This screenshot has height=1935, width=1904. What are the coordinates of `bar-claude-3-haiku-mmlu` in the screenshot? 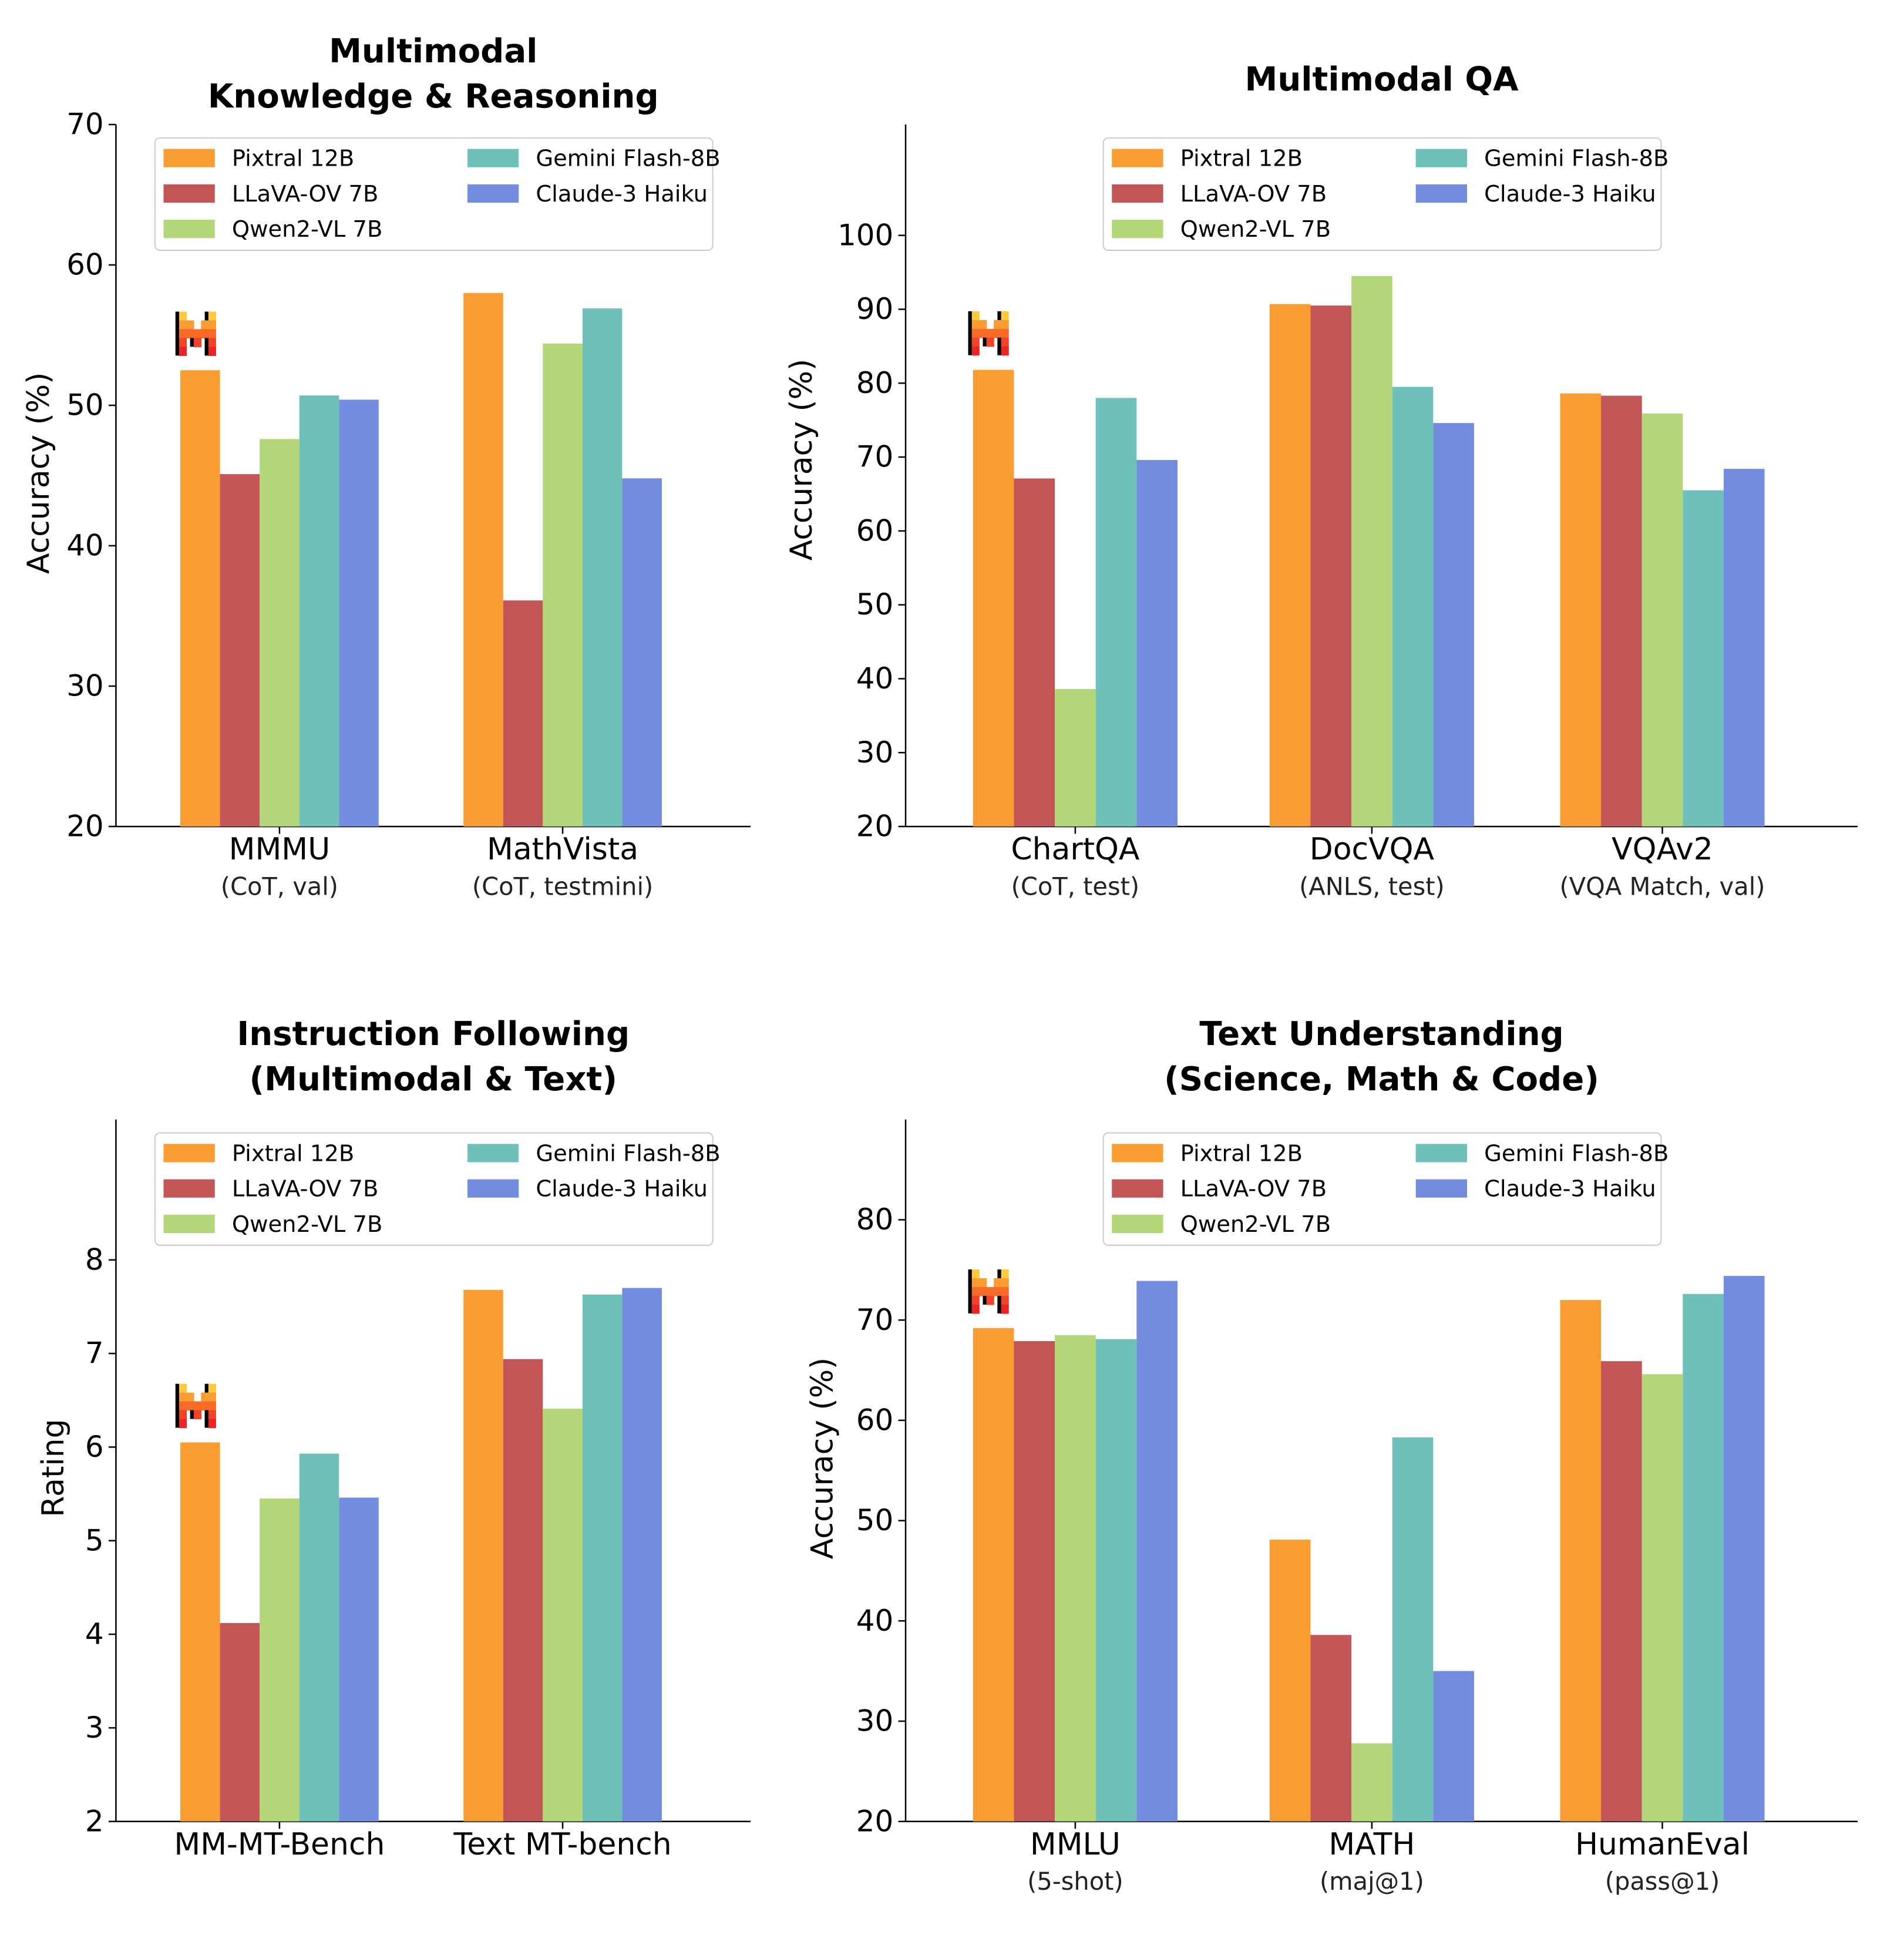 It's located at (1157, 1551).